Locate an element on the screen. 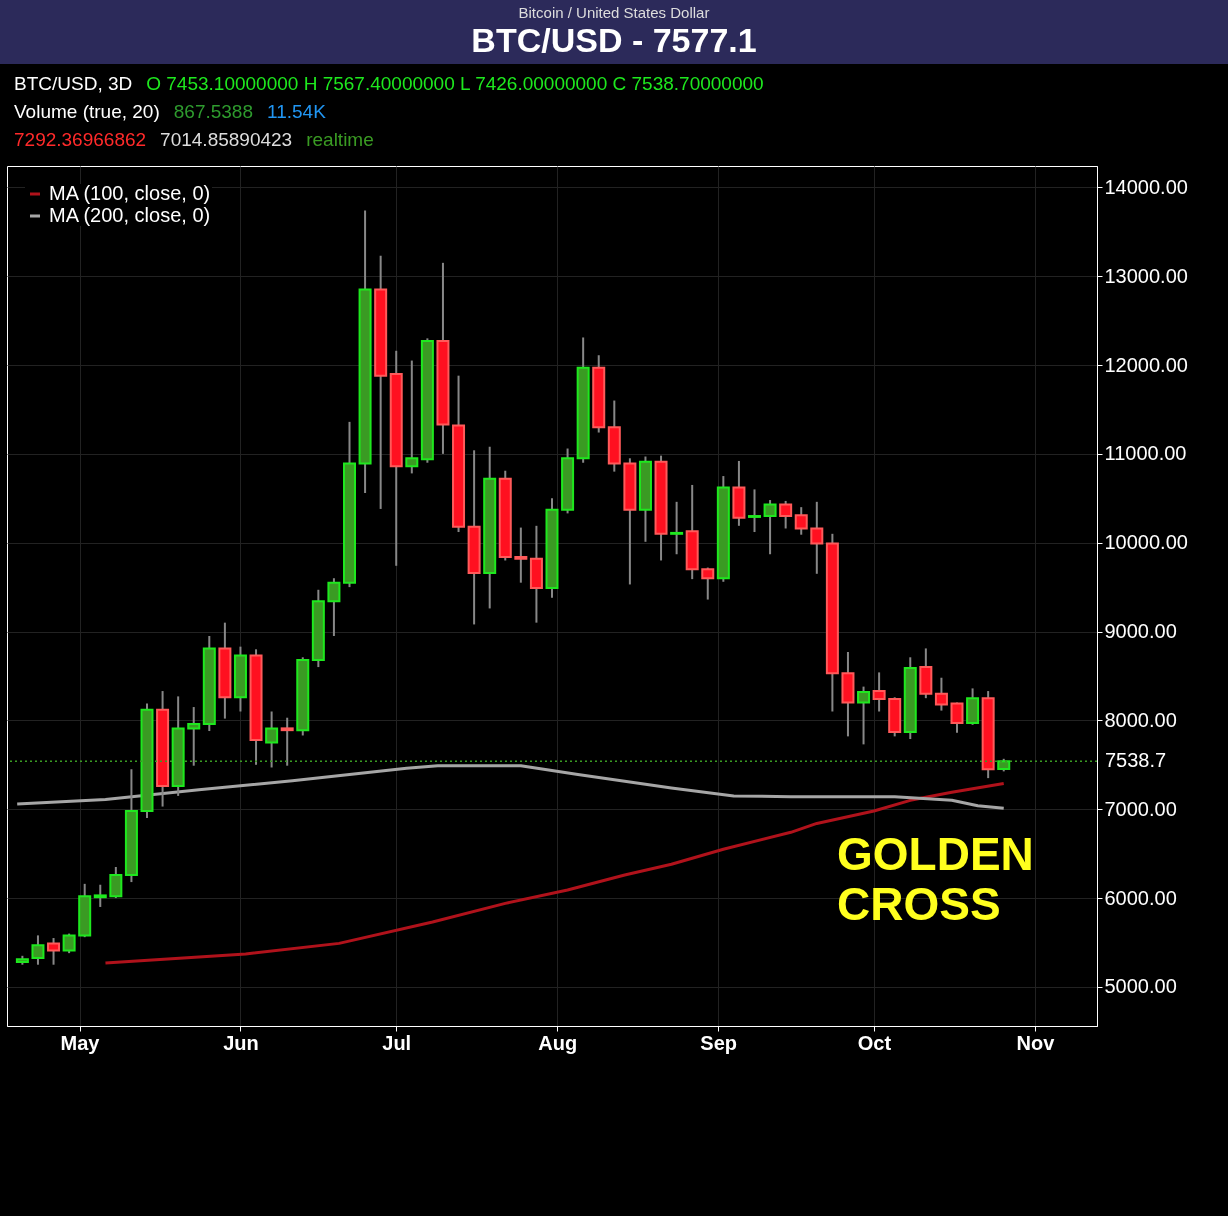 The image size is (1228, 1216). y-tick-label: 12000.00 is located at coordinates (1146, 364).